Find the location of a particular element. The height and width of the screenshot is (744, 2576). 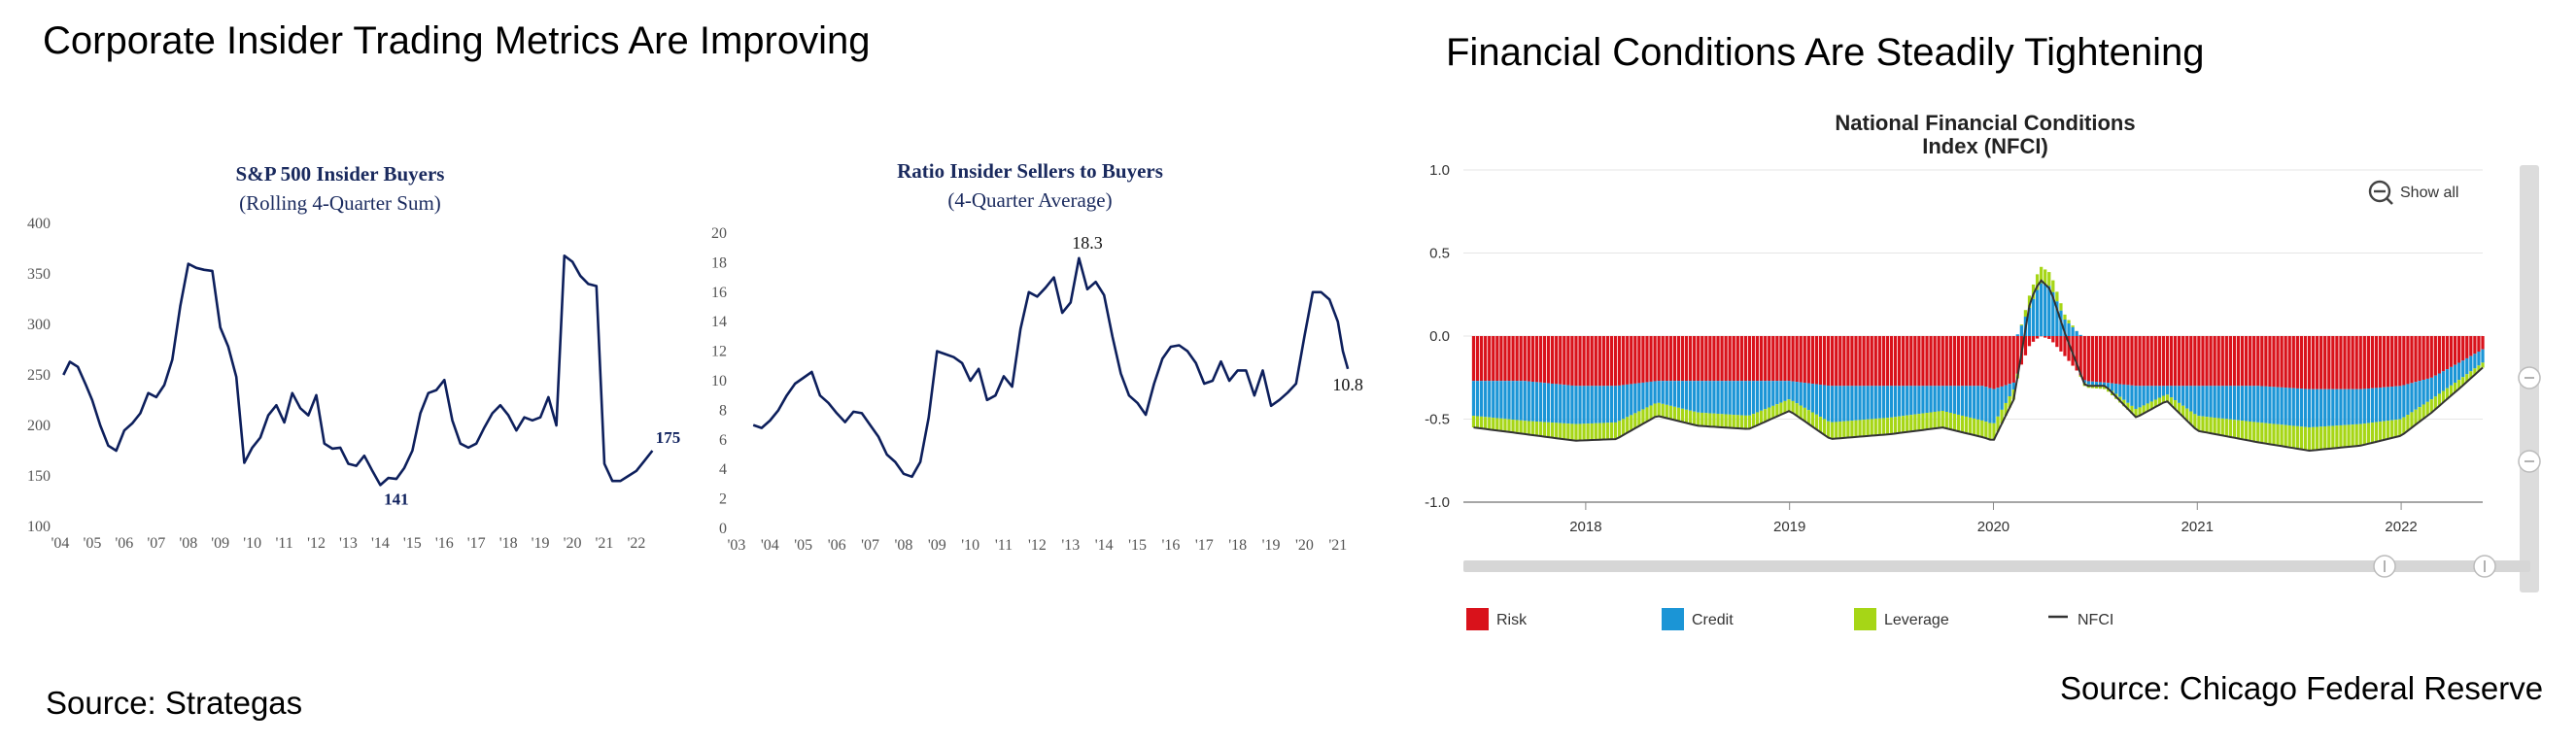

x-tick-label: '13 is located at coordinates (1070, 545).